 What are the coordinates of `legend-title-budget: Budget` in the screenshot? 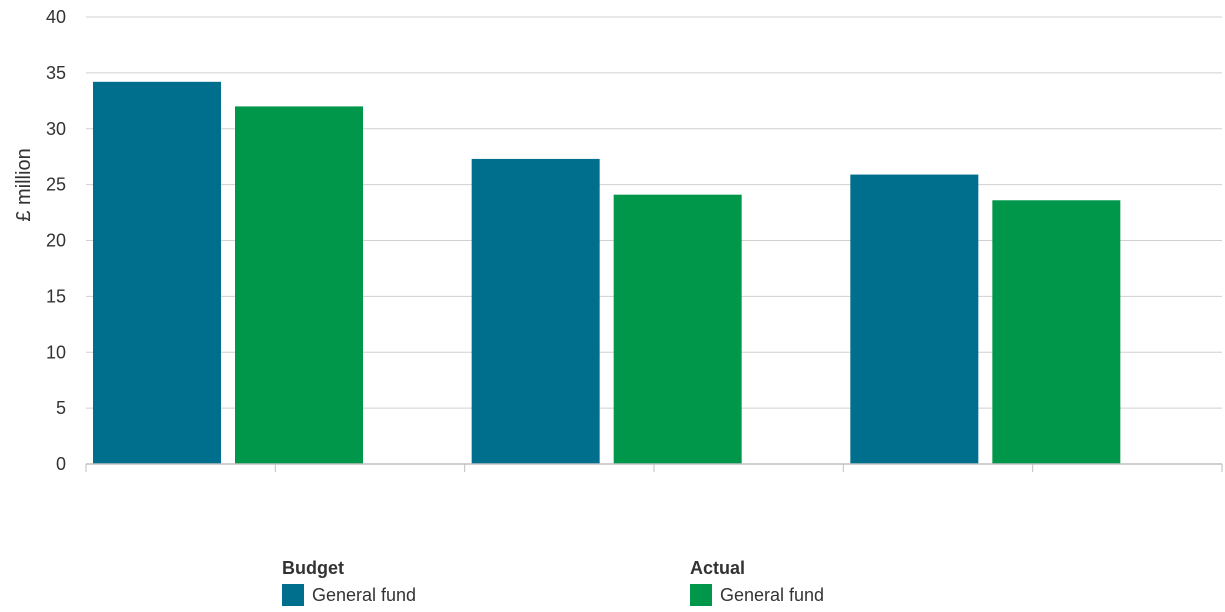 It's located at (313, 568).